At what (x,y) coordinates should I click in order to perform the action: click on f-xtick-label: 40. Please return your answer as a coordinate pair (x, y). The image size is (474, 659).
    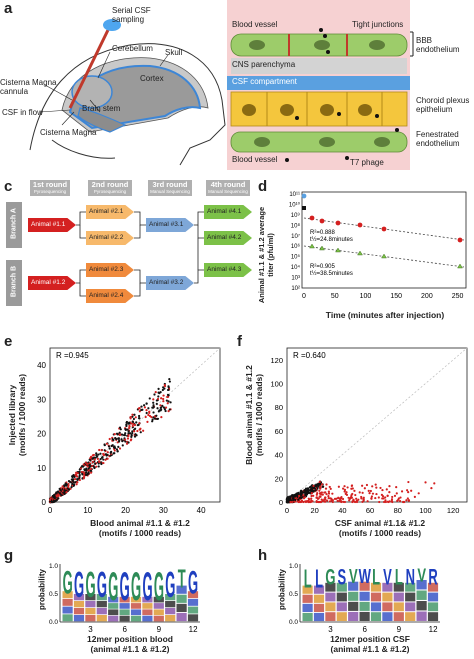
    Looking at the image, I should click on (342, 510).